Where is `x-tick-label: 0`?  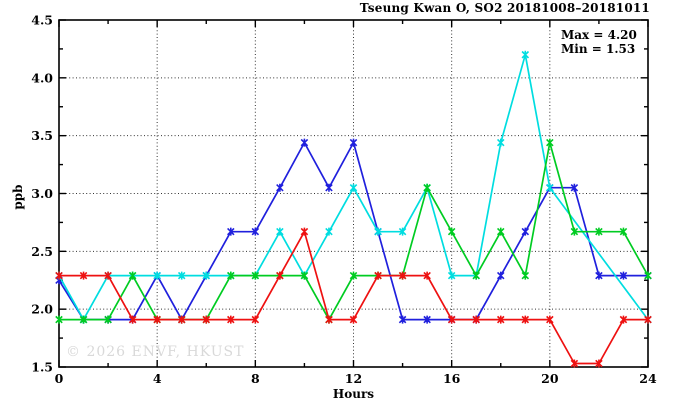
x-tick-label: 0 is located at coordinates (59, 378).